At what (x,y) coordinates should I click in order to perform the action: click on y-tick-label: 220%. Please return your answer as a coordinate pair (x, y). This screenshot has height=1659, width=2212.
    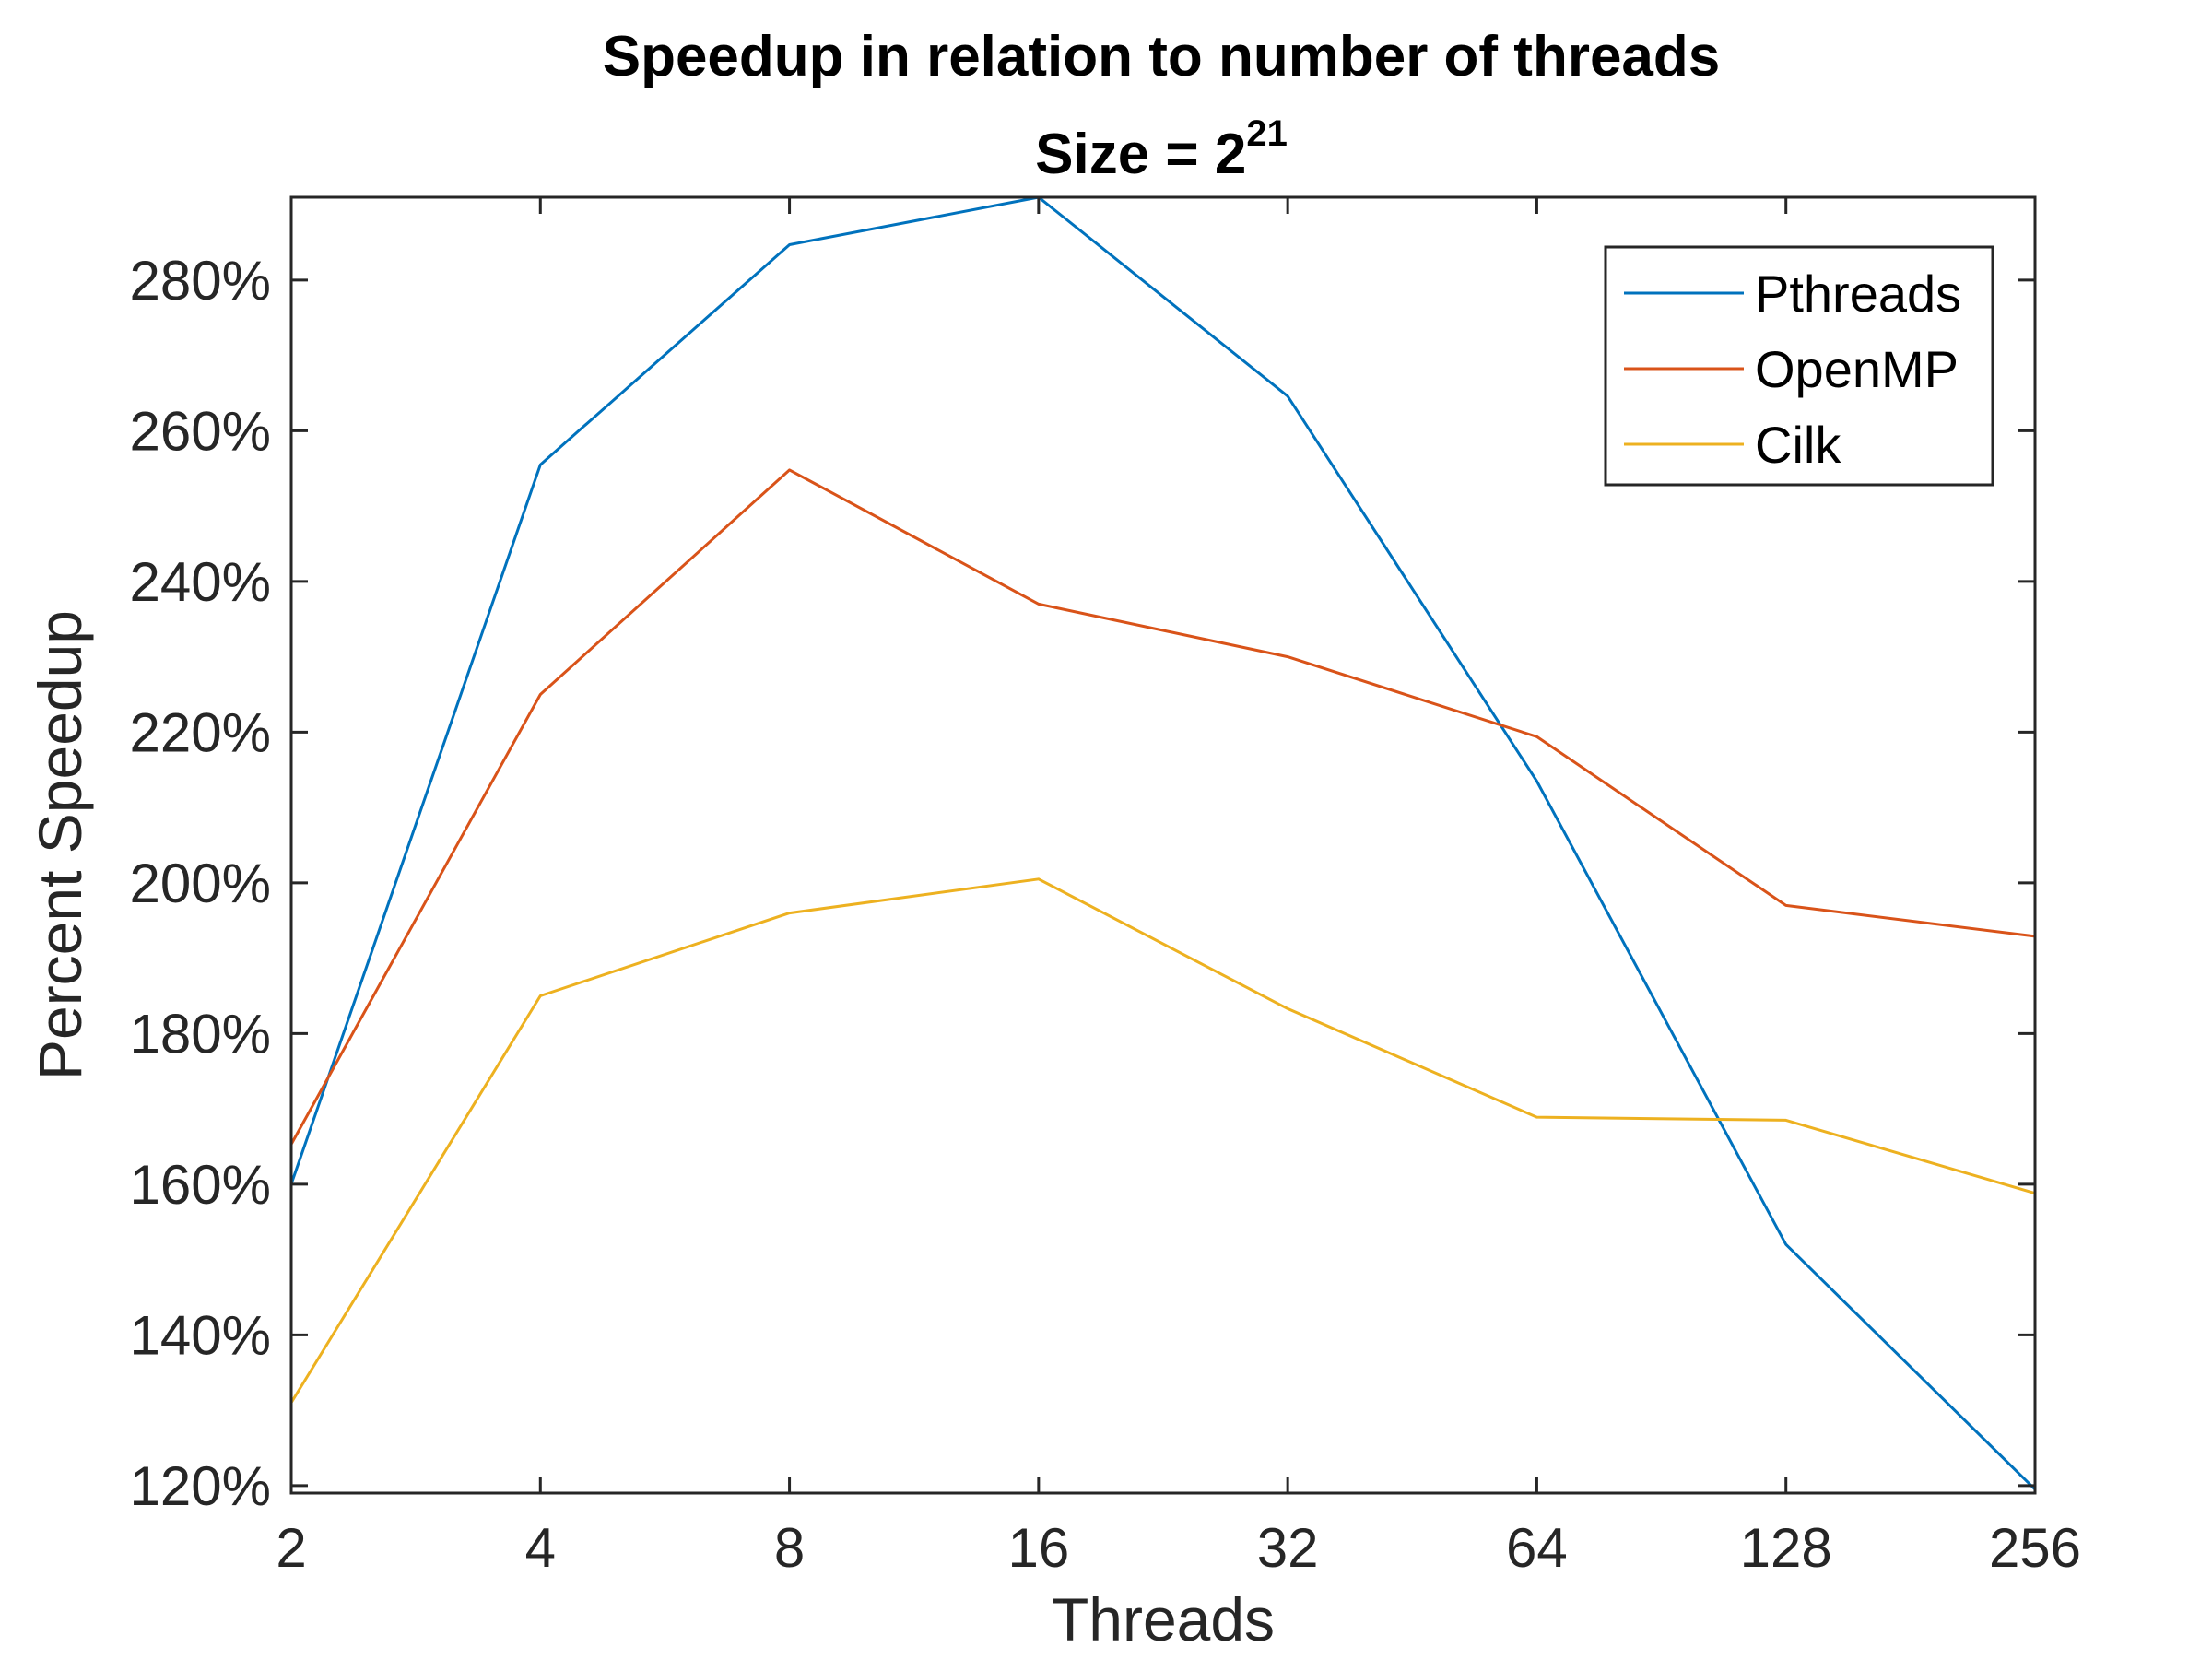
    Looking at the image, I should click on (200, 732).